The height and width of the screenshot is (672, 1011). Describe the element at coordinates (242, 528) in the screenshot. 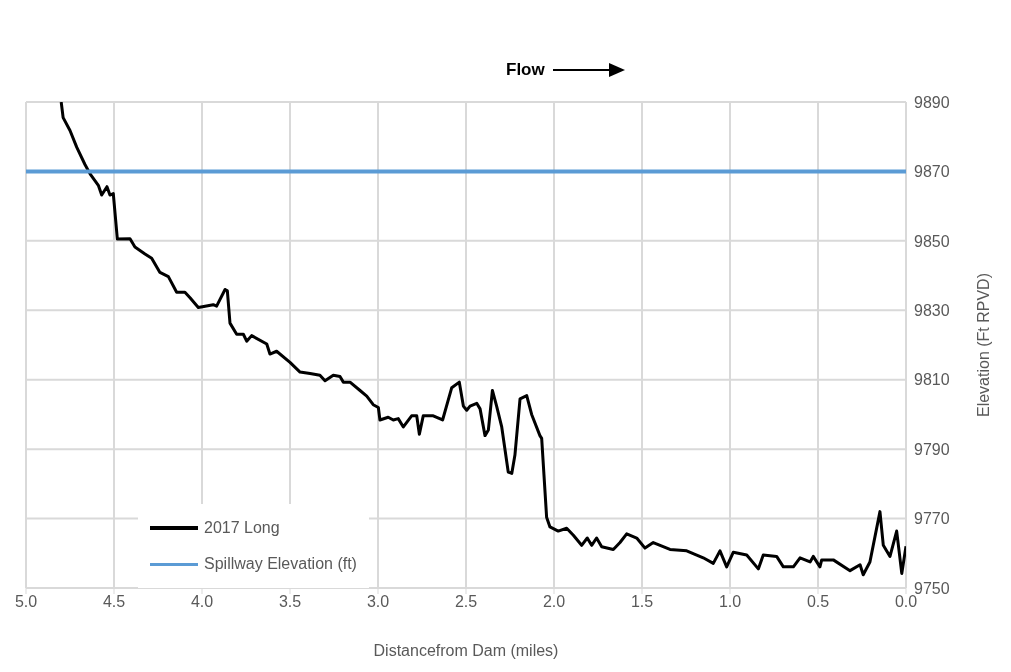

I see `legend-label: 2017 Long` at that location.